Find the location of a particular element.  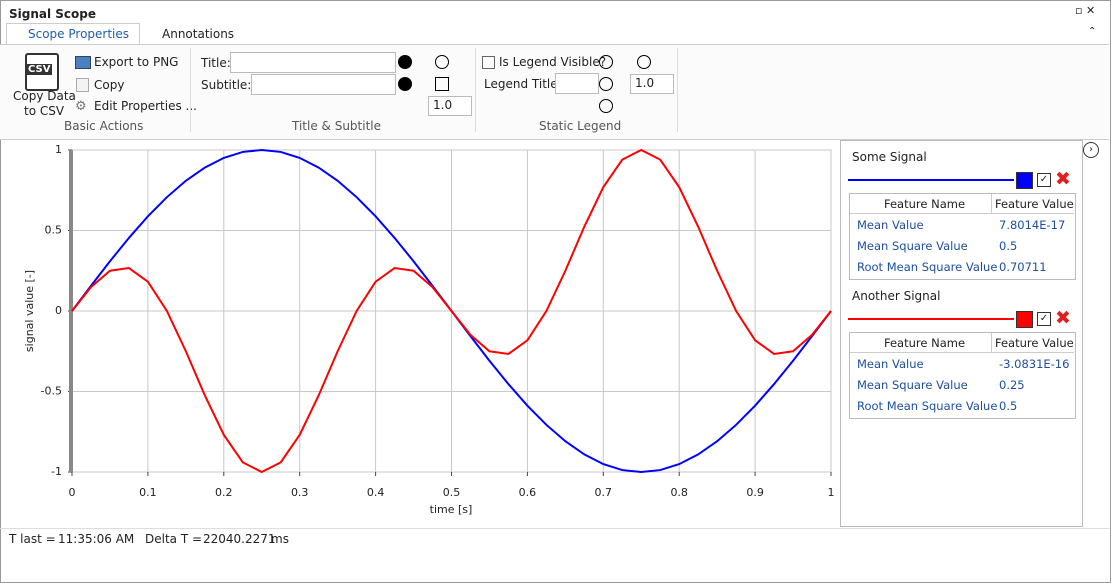

x-tick-label: 1 is located at coordinates (831, 492).